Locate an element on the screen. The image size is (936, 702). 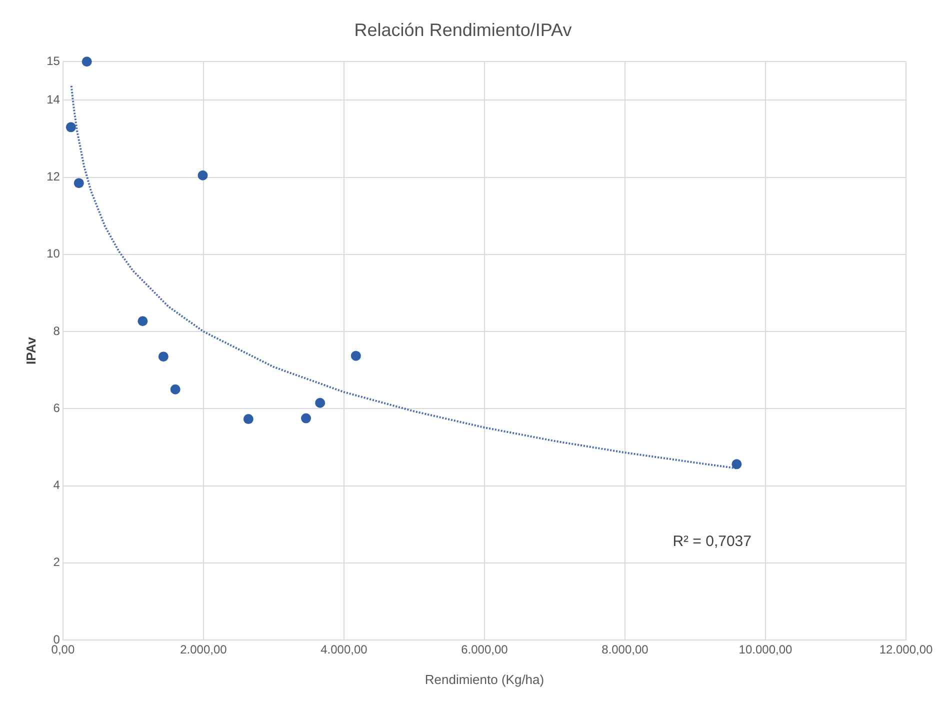
x-axis-title: Rendimiento (Kg/ha) is located at coordinates (484, 679).